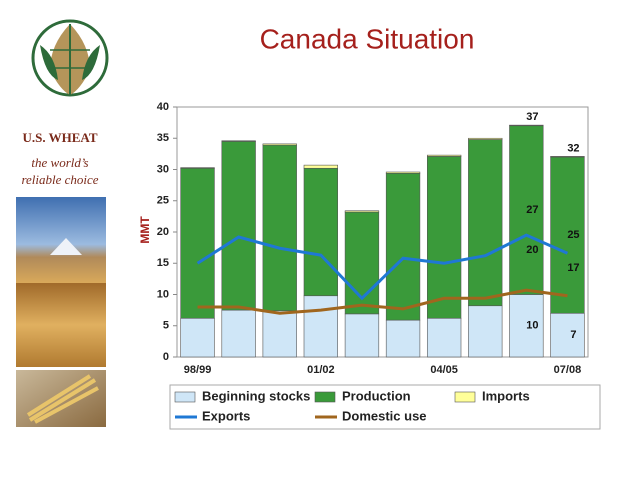 The height and width of the screenshot is (480, 640). Describe the element at coordinates (532, 250) in the screenshot. I see `data-label: 20` at that location.